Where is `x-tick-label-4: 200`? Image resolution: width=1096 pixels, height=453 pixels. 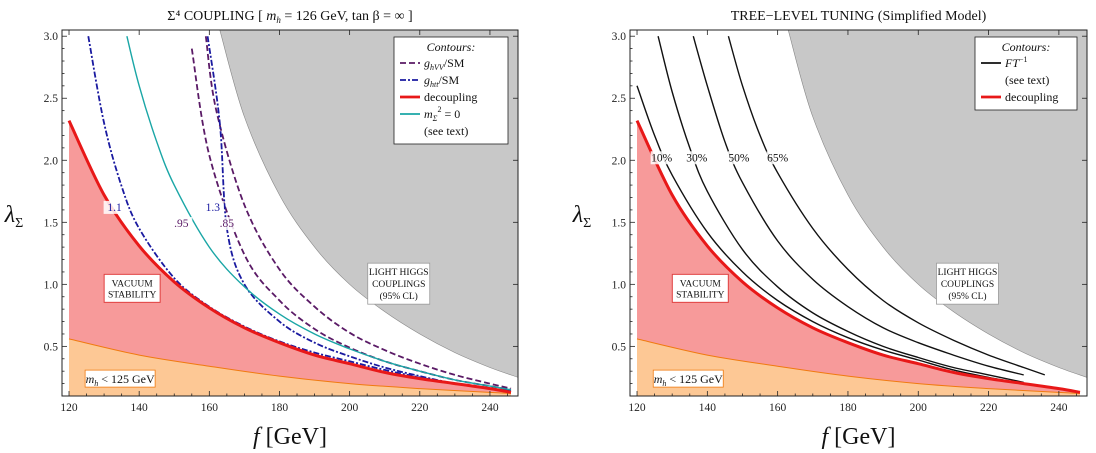
x-tick-label-4: 200 is located at coordinates (919, 408).